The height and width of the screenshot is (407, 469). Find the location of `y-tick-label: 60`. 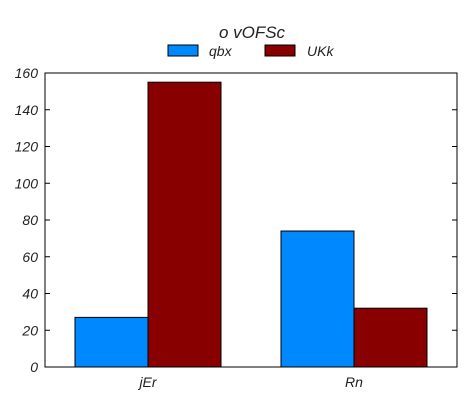

y-tick-label: 60 is located at coordinates (30, 257).